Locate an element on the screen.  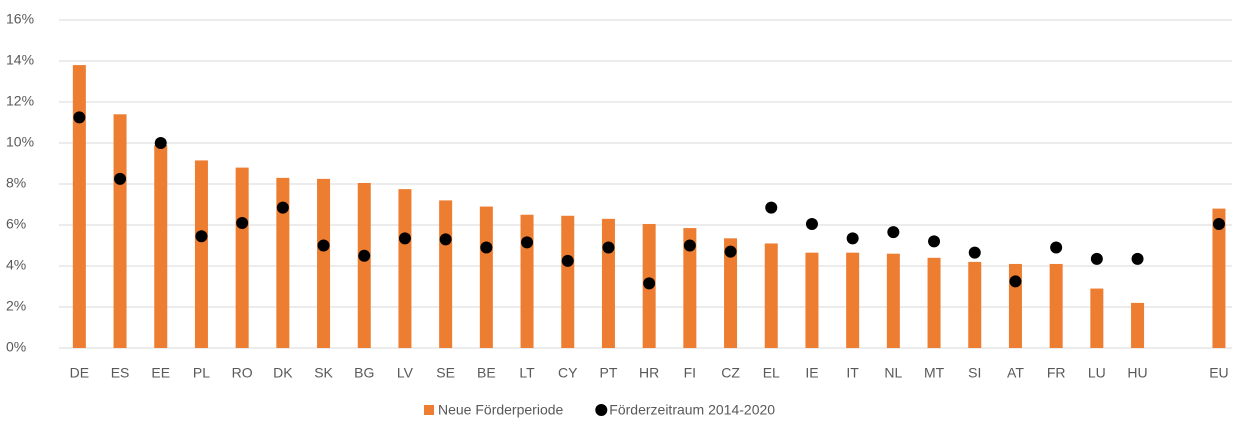
x-tick-label: LU is located at coordinates (1097, 373).